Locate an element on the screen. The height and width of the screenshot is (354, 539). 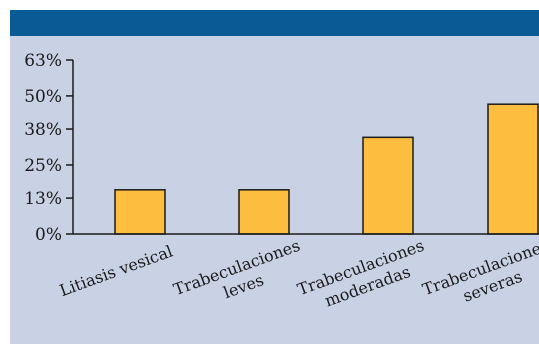
y-tick-label: 25% is located at coordinates (43, 166).